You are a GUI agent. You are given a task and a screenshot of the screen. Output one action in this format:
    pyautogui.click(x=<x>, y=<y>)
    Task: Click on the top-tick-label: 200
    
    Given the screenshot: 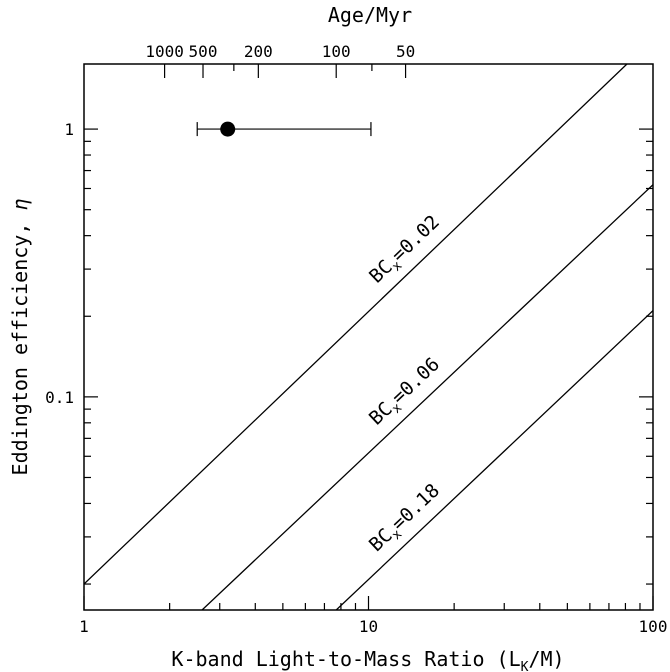 What is the action you would take?
    pyautogui.click(x=258, y=51)
    